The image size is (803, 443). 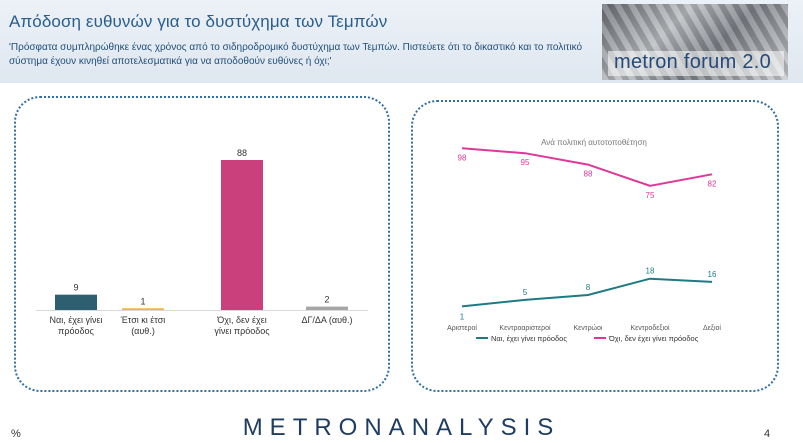 I want to click on line-point-label: 5, so click(x=525, y=292).